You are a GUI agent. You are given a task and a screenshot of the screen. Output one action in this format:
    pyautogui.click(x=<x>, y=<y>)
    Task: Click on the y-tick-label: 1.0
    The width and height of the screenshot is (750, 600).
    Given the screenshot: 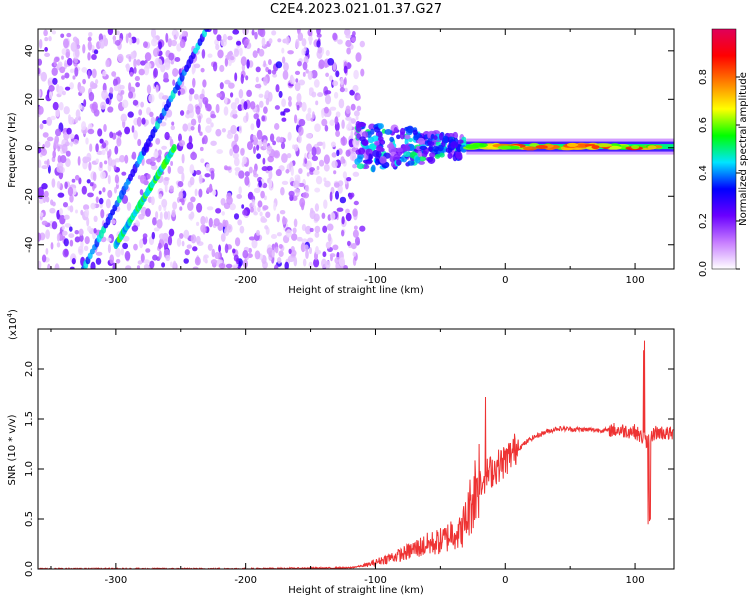 What is the action you would take?
    pyautogui.click(x=29, y=469)
    